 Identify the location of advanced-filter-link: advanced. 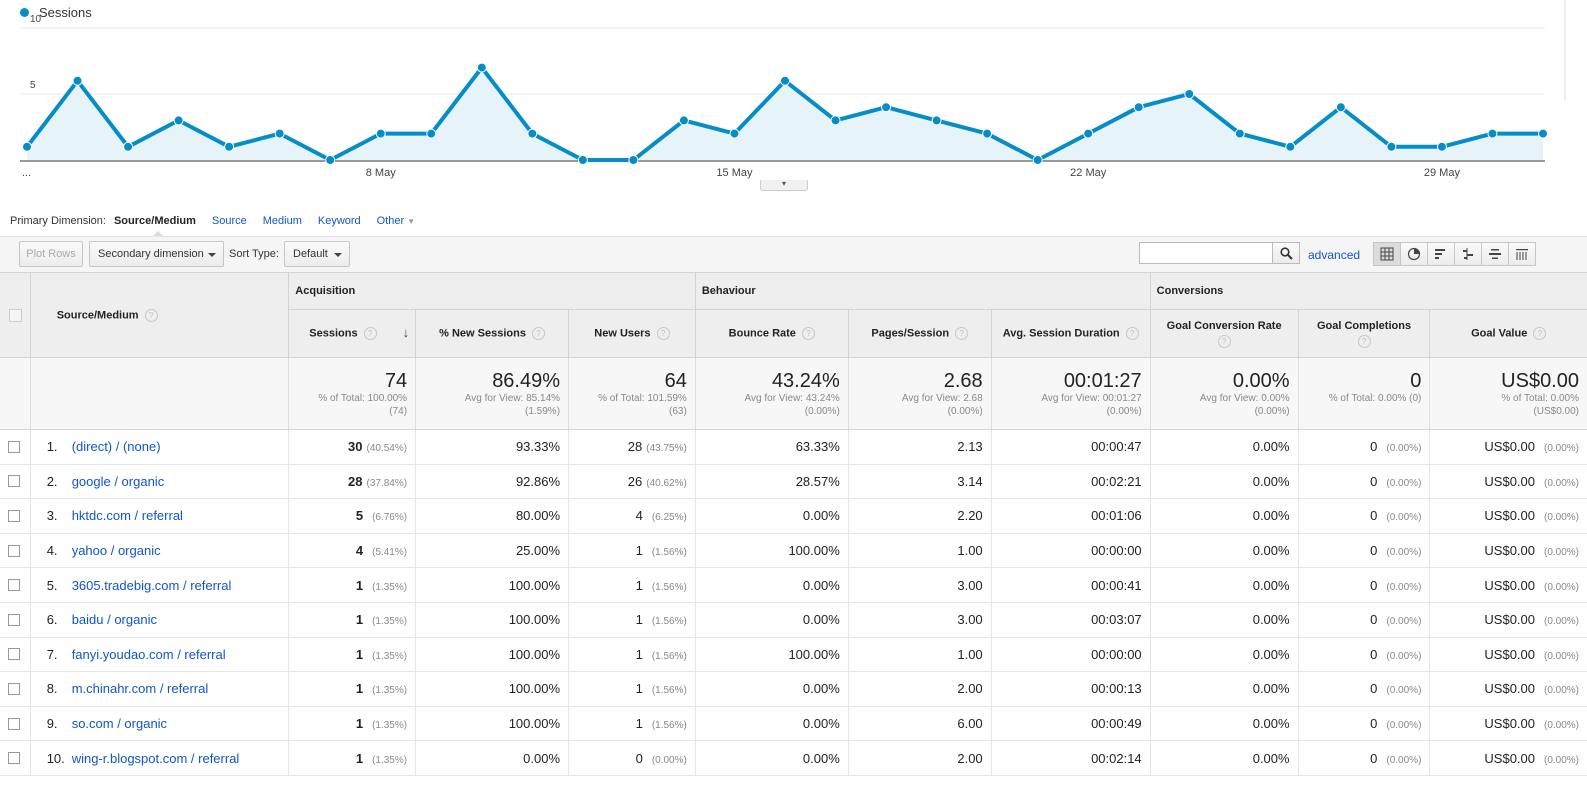
(1334, 255).